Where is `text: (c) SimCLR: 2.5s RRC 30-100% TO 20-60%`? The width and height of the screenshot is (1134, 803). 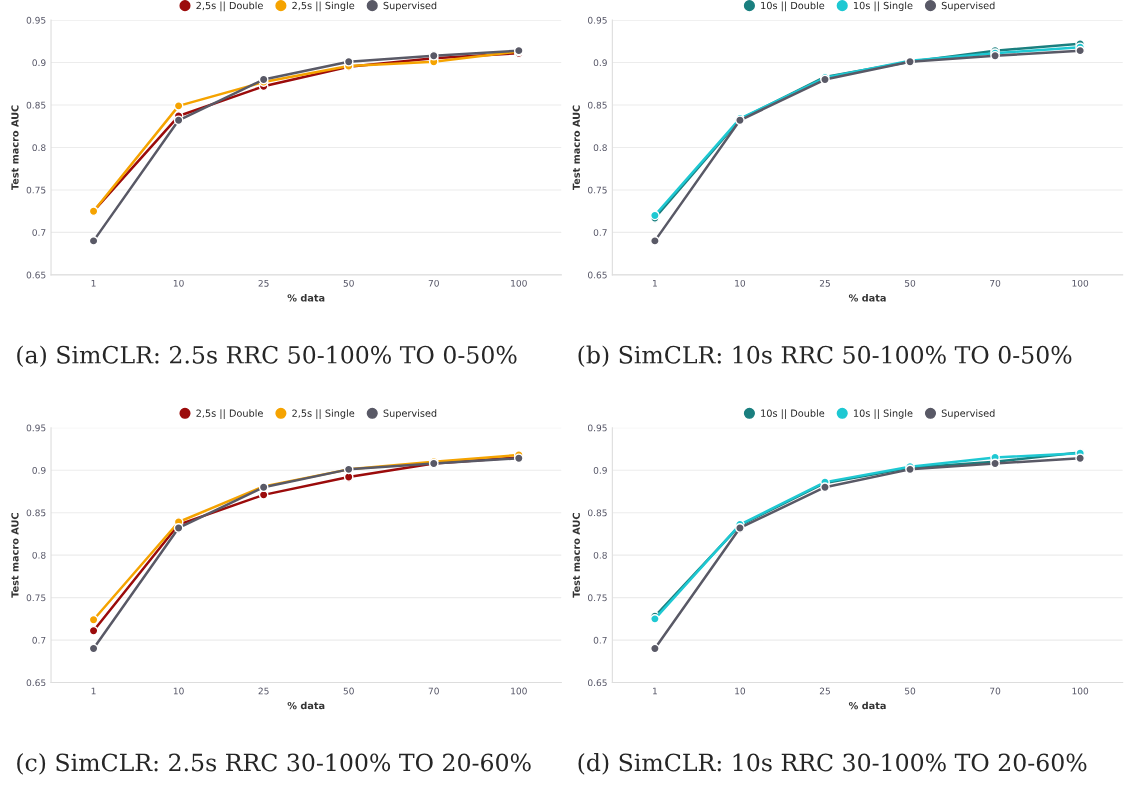 text: (c) SimCLR: 2.5s RRC 30-100% TO 20-60% is located at coordinates (274, 764).